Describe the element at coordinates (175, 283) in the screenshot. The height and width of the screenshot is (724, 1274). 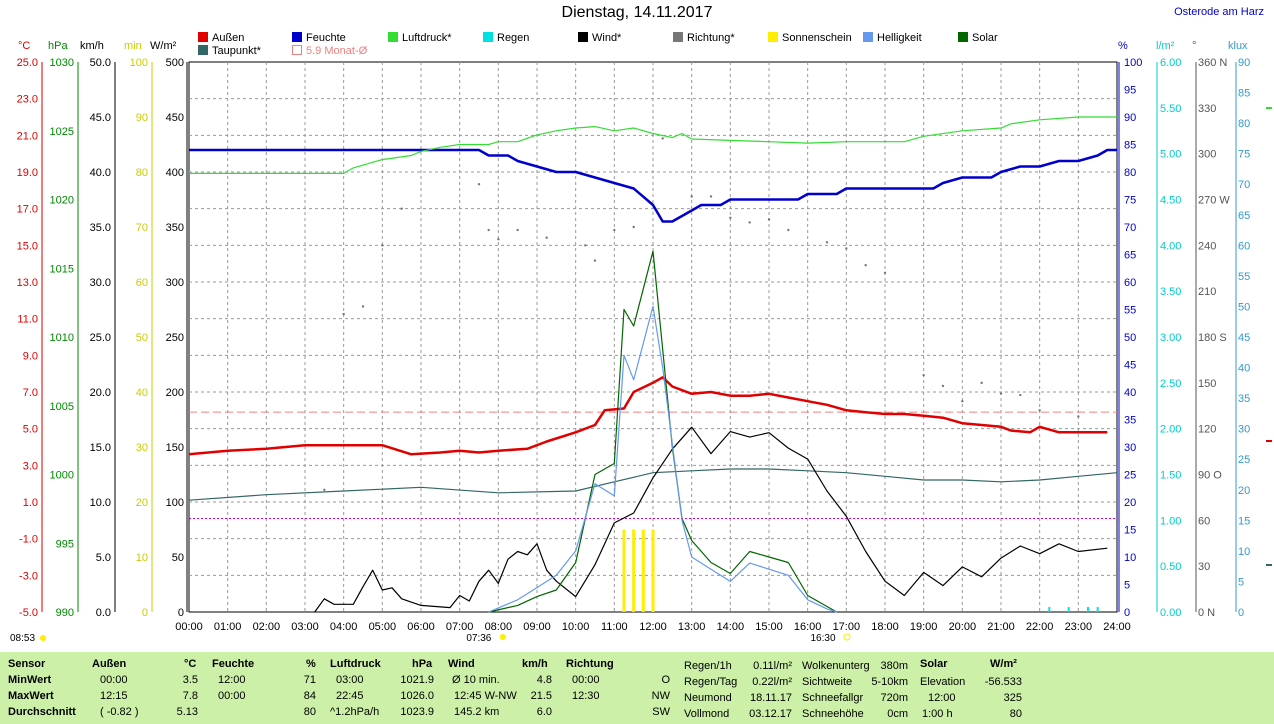
I see `tick-solar: 300` at that location.